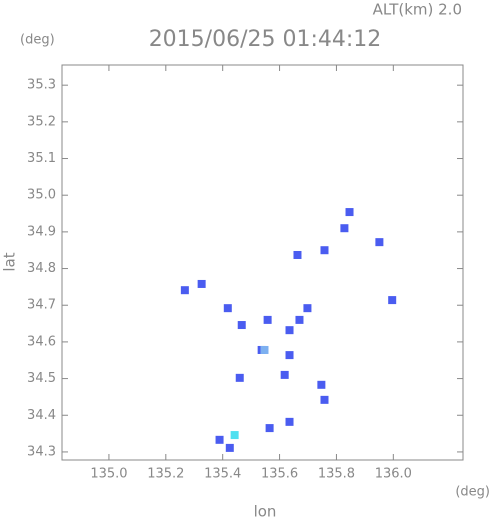 This screenshot has width=491, height=525. I want to click on x-tick-label: 135.4, so click(222, 474).